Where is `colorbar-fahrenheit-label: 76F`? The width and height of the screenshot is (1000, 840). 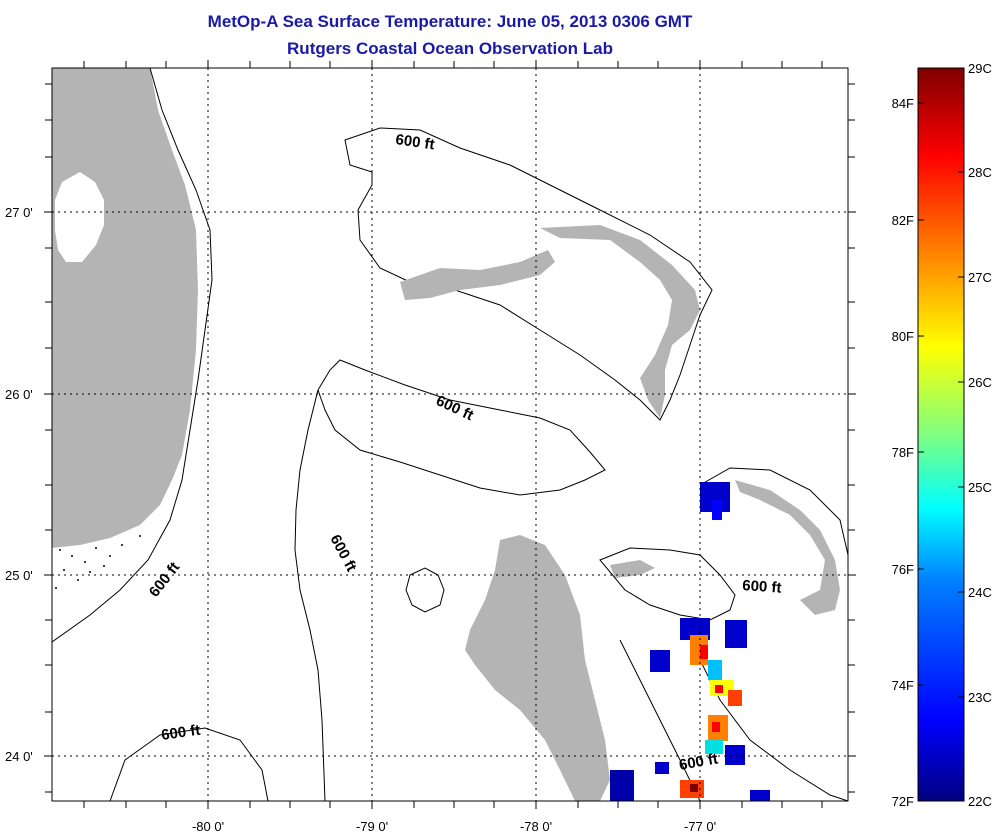
colorbar-fahrenheit-label: 76F is located at coordinates (903, 569).